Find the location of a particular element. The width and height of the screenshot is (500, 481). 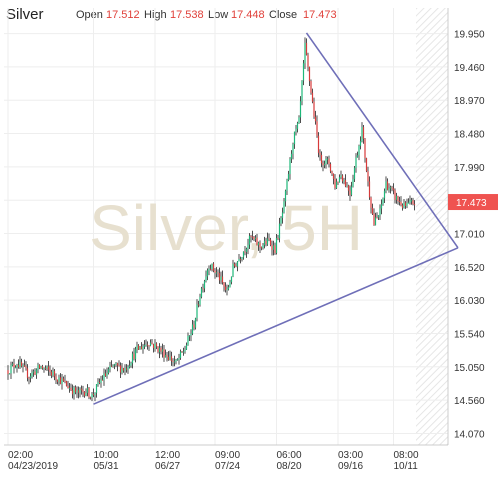

watermark: Silver, 5H is located at coordinates (226, 228).